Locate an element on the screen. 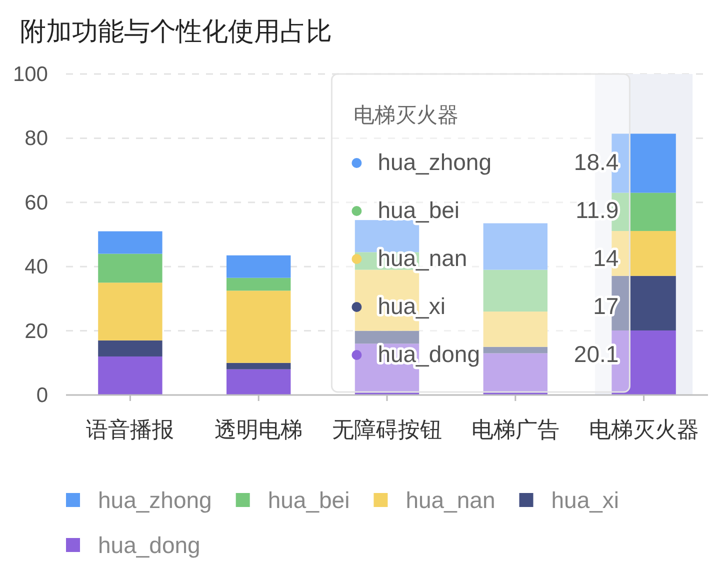 This screenshot has width=720, height=562. data-label: 11.9 is located at coordinates (597, 210).